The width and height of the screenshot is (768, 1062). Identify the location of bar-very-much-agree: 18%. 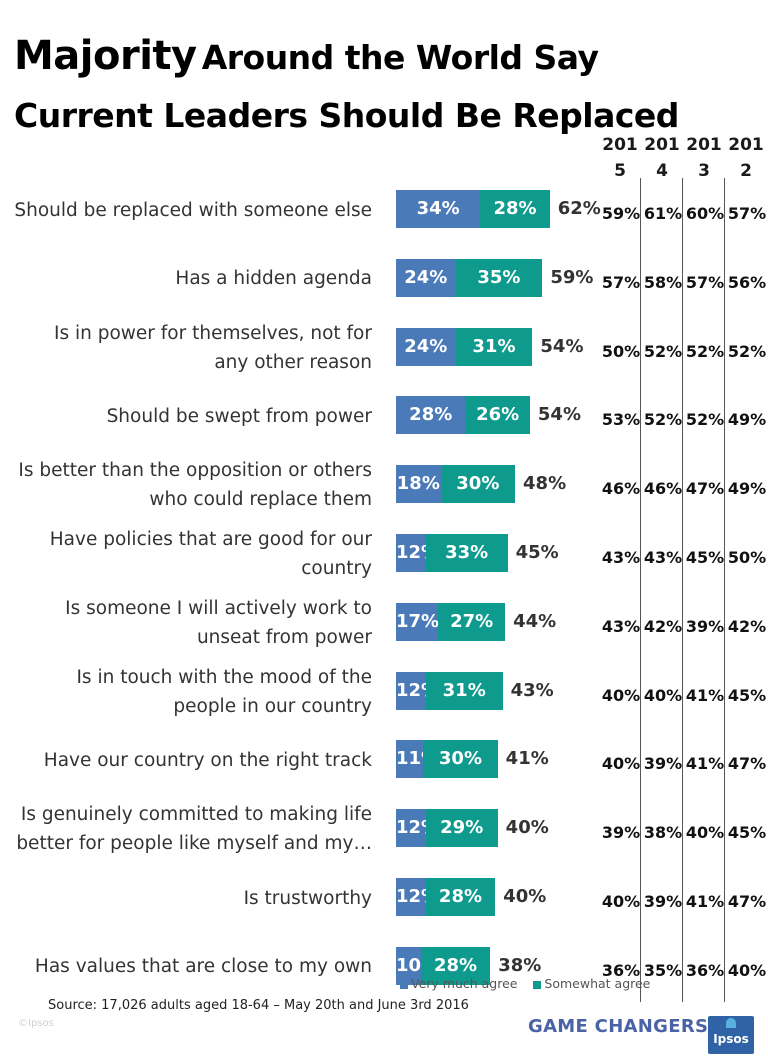
(418, 484).